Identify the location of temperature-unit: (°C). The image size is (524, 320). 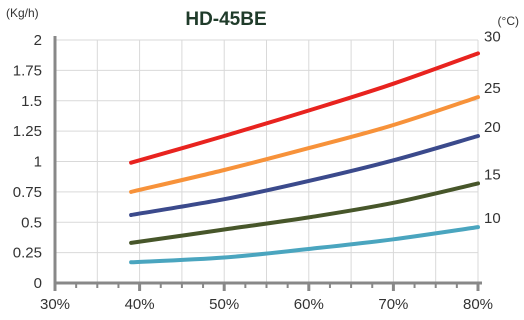
(508, 21).